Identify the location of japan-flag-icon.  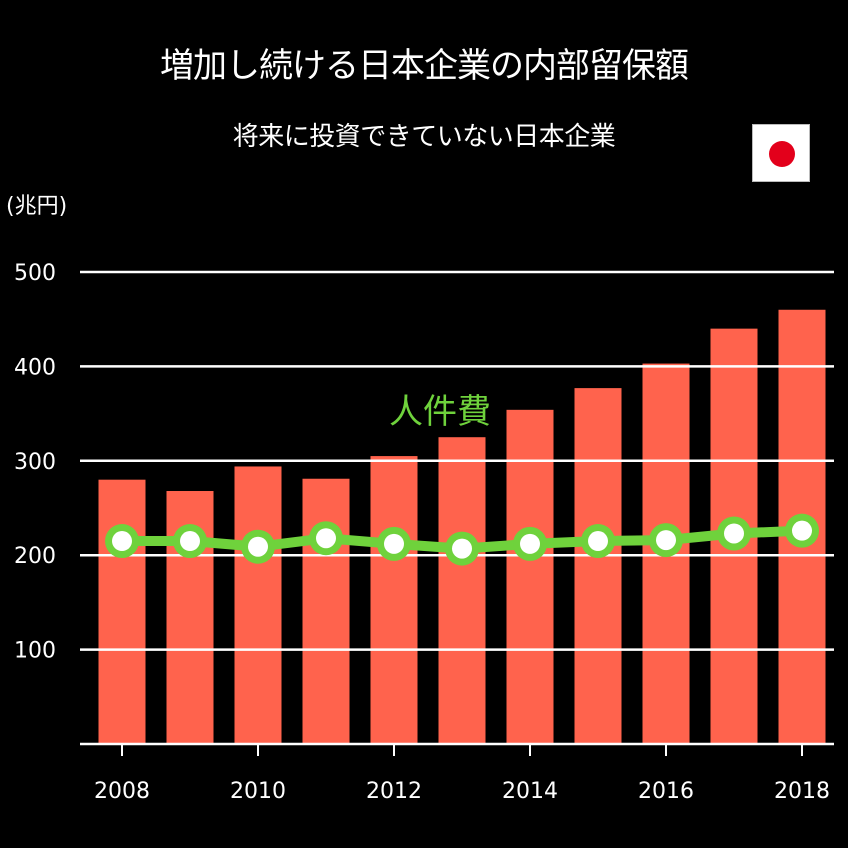
(781, 153).